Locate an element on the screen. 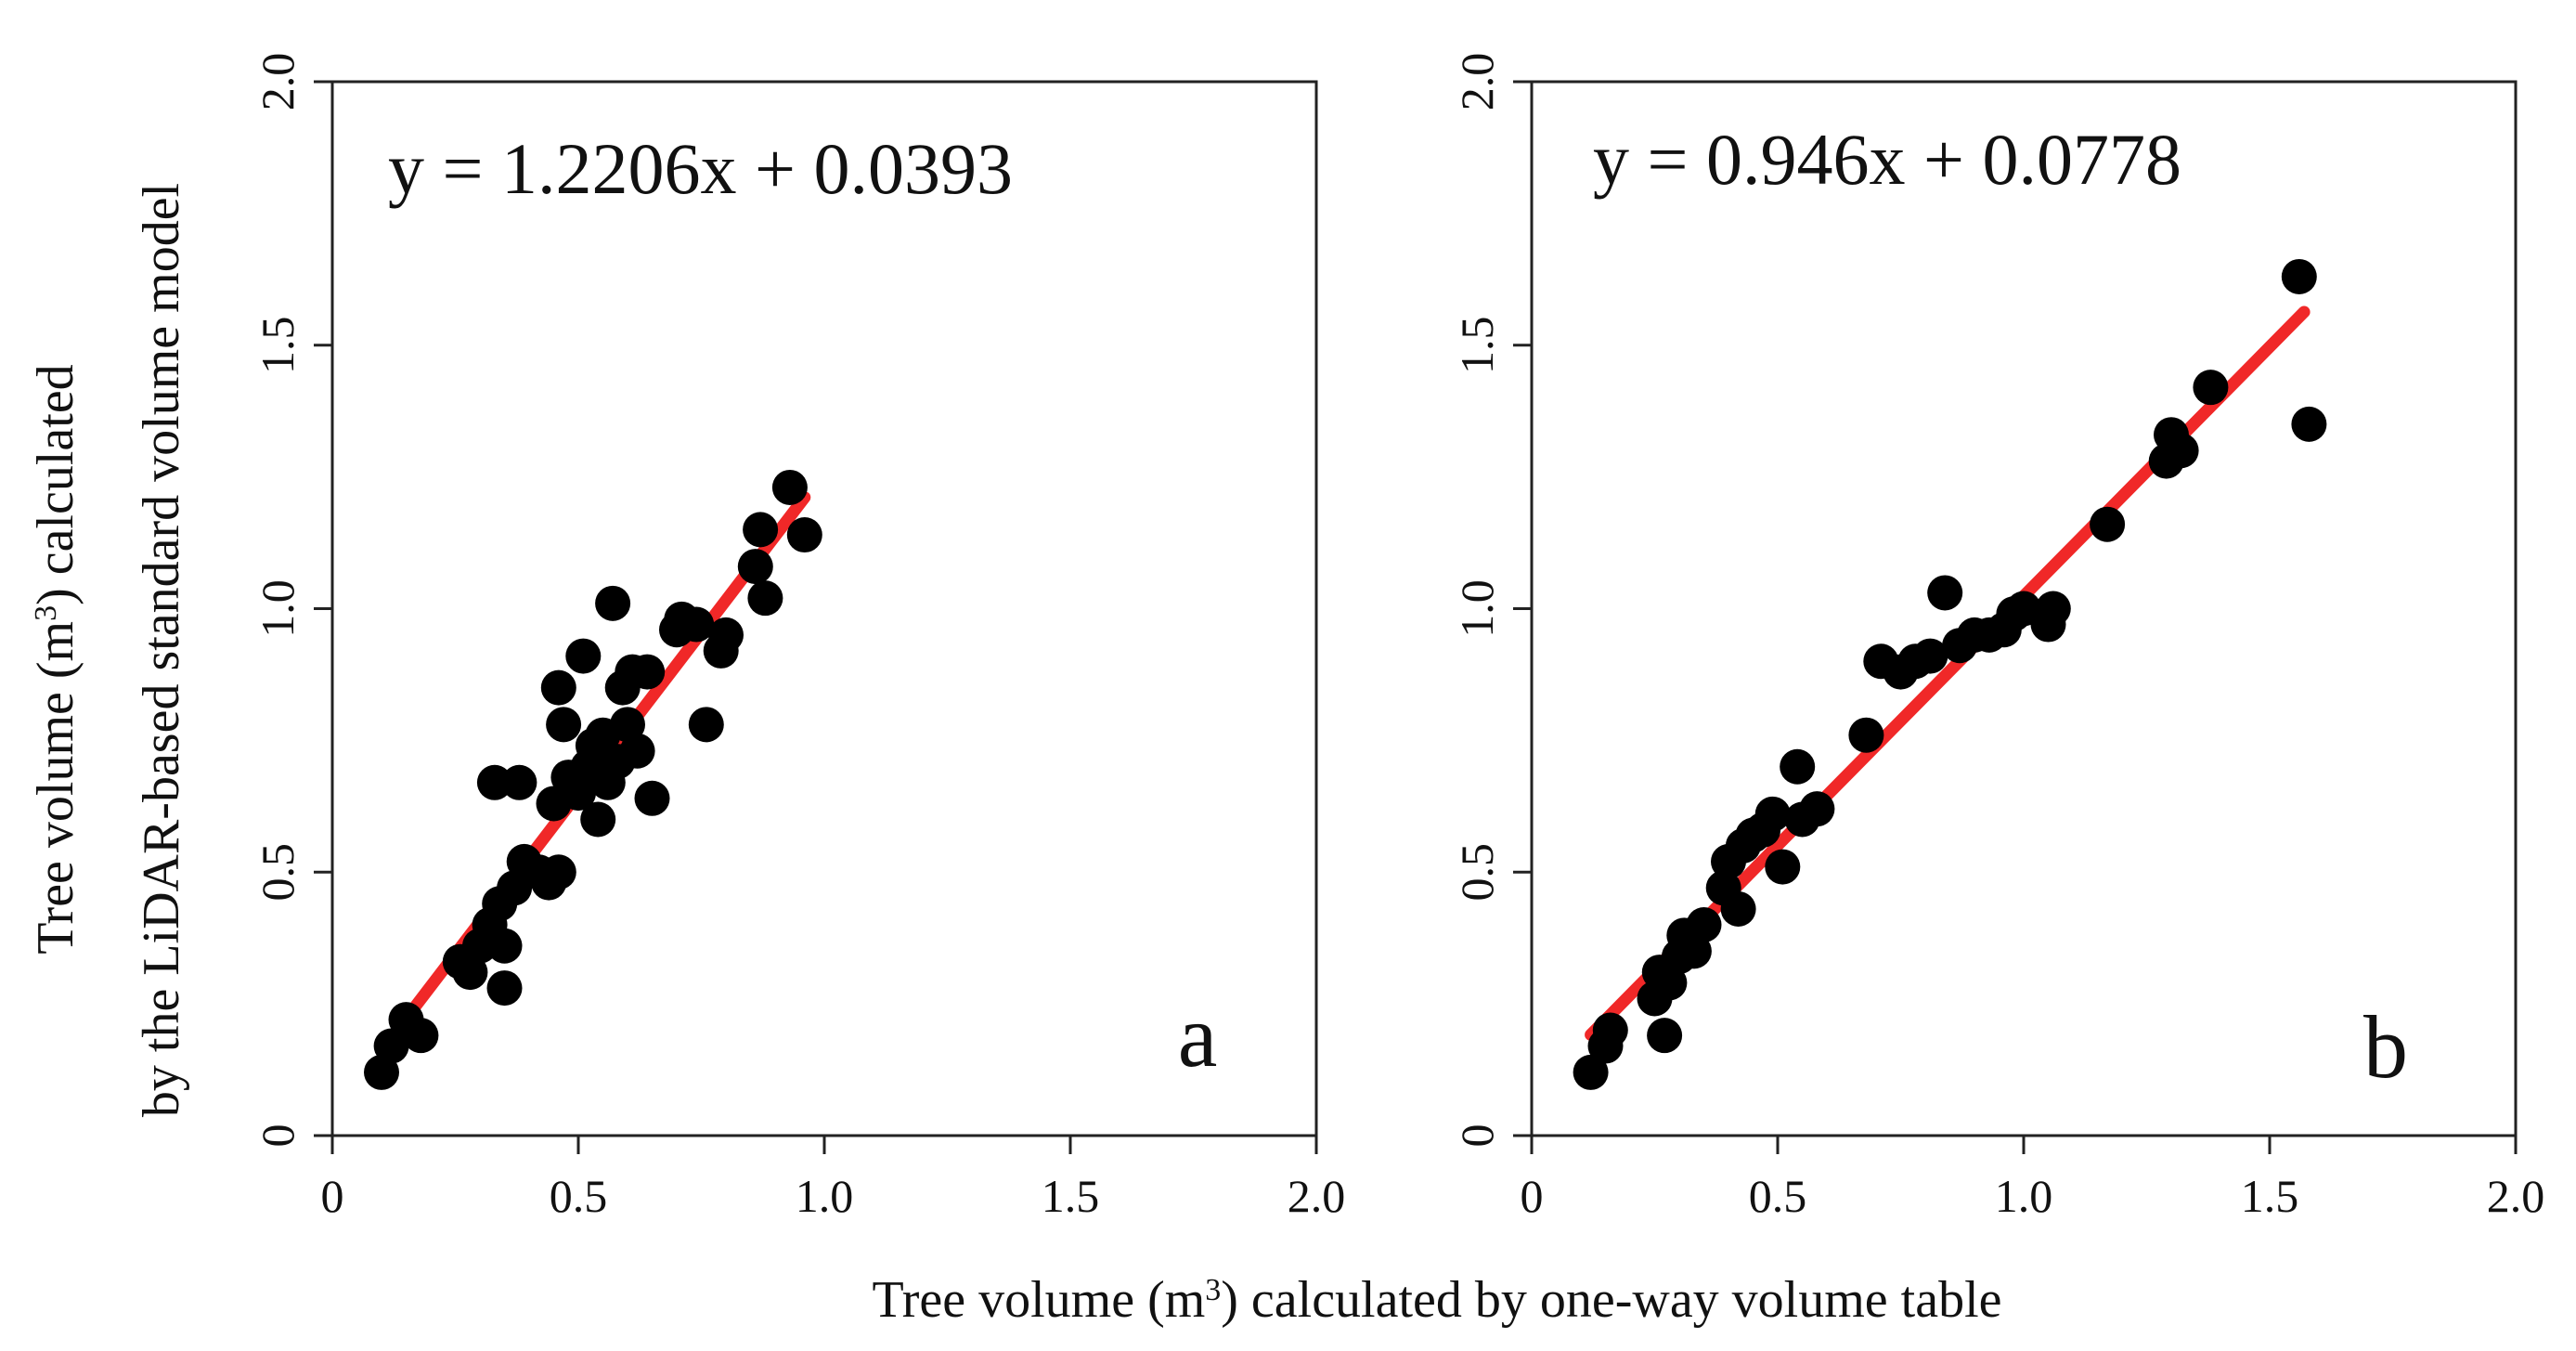  panel-b-y-tick-label: 1.5 is located at coordinates (1477, 346).